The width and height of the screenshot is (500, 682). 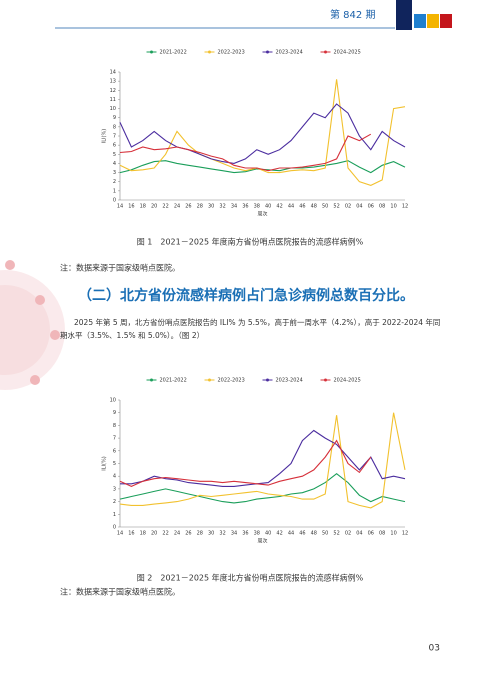 I want to click on x-tick-label: 02, so click(x=348, y=207).